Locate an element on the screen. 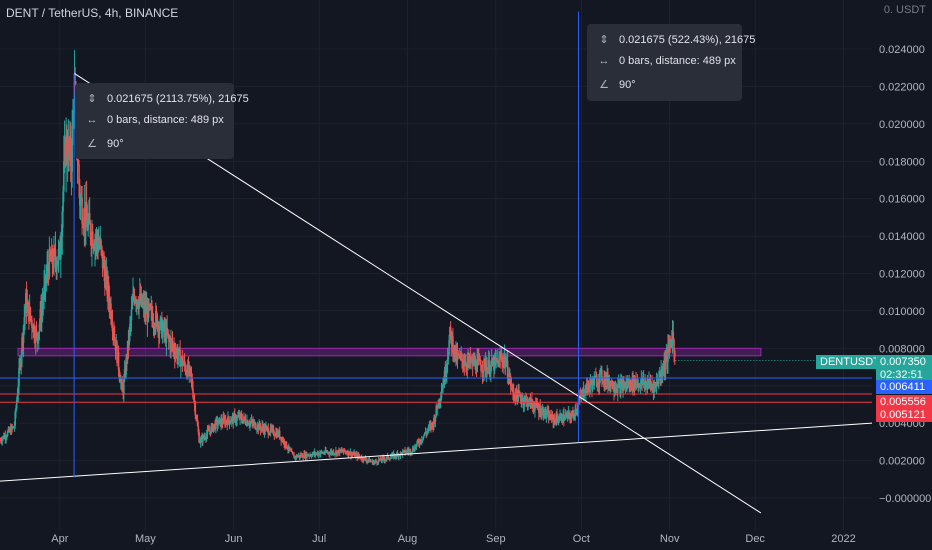 This screenshot has width=932, height=550. purple-zone-rect is located at coordinates (389, 352).